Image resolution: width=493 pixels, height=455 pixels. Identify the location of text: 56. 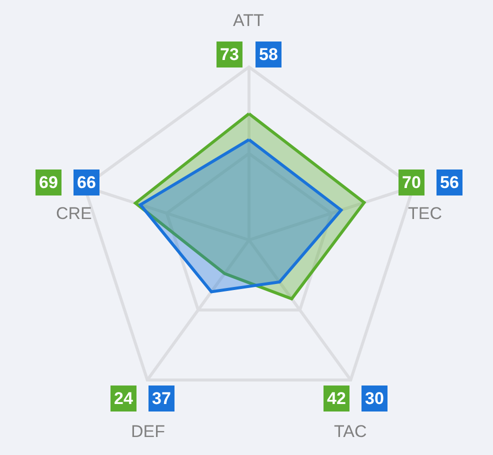
(449, 182).